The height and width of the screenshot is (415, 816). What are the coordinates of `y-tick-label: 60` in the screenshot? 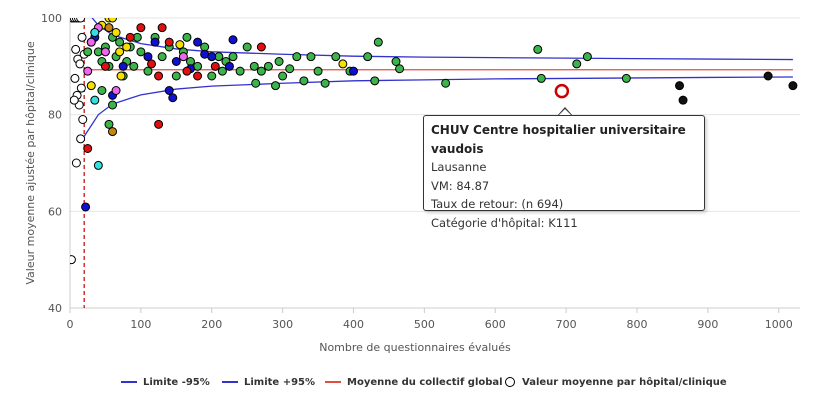 It's located at (55, 211).